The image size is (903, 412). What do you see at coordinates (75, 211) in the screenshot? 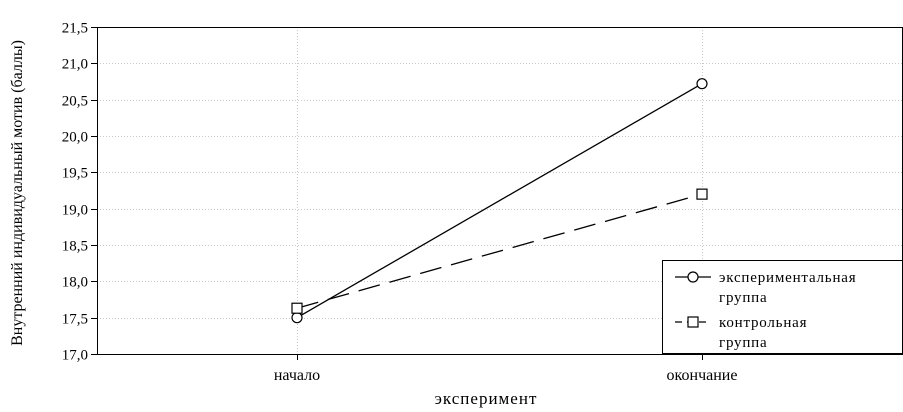
I see `y-tick-label: 19,0` at bounding box center [75, 211].